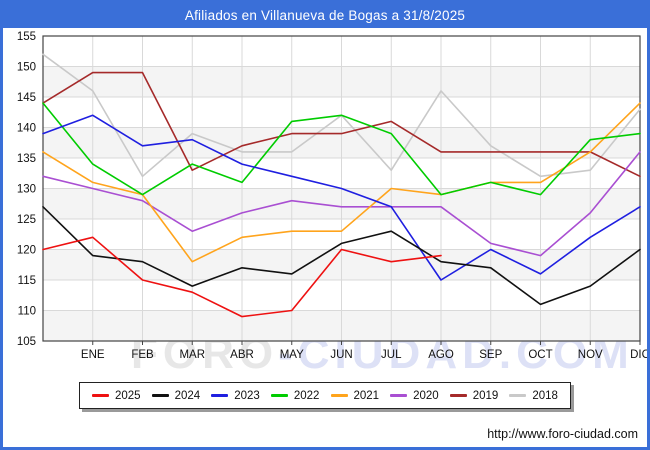 This screenshot has width=650, height=450. I want to click on legend-label: 2024, so click(187, 395).